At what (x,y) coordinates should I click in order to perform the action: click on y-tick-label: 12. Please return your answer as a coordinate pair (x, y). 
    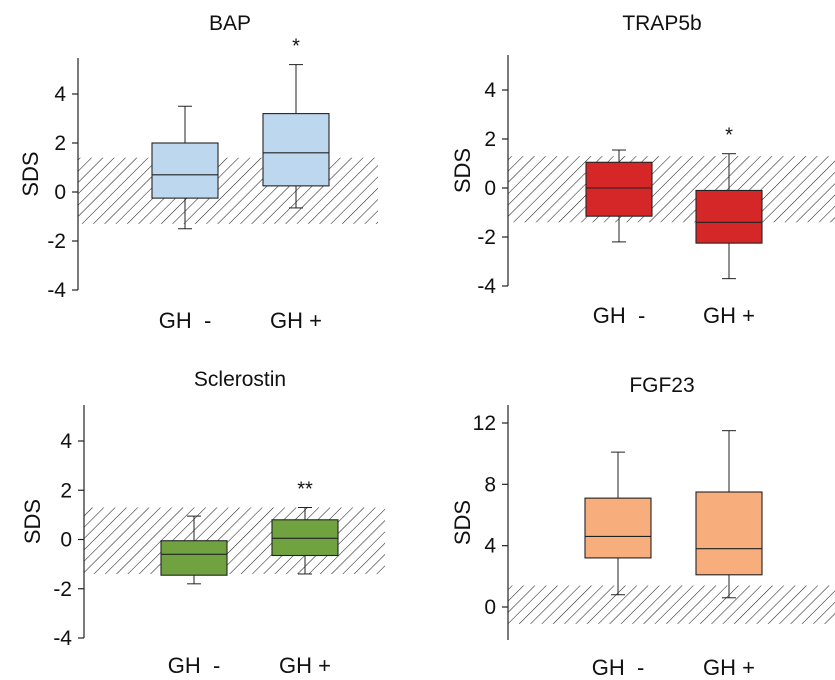
    Looking at the image, I should click on (484, 423).